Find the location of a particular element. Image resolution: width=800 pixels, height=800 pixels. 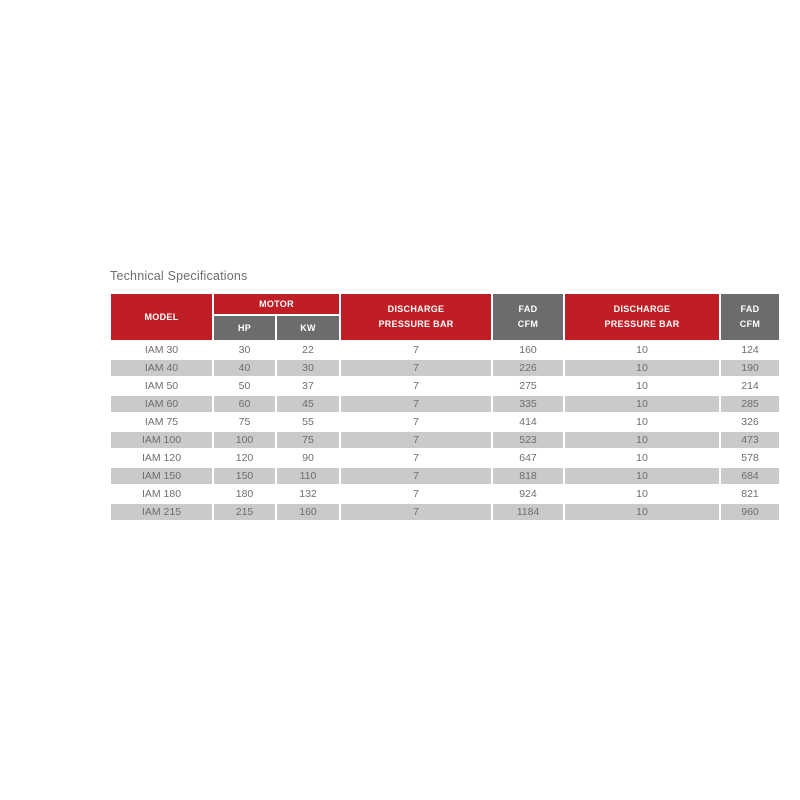

cell-hp: 180 is located at coordinates (244, 494).